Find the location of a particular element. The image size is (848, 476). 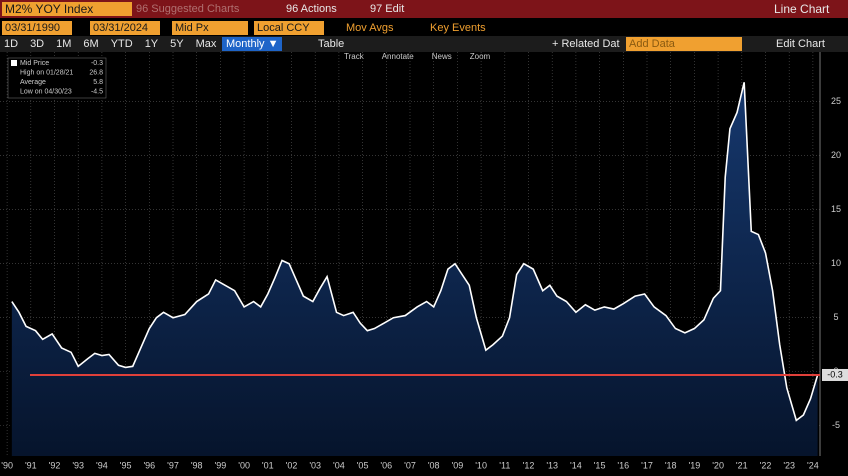

x-tick-label: '96 is located at coordinates (149, 465).